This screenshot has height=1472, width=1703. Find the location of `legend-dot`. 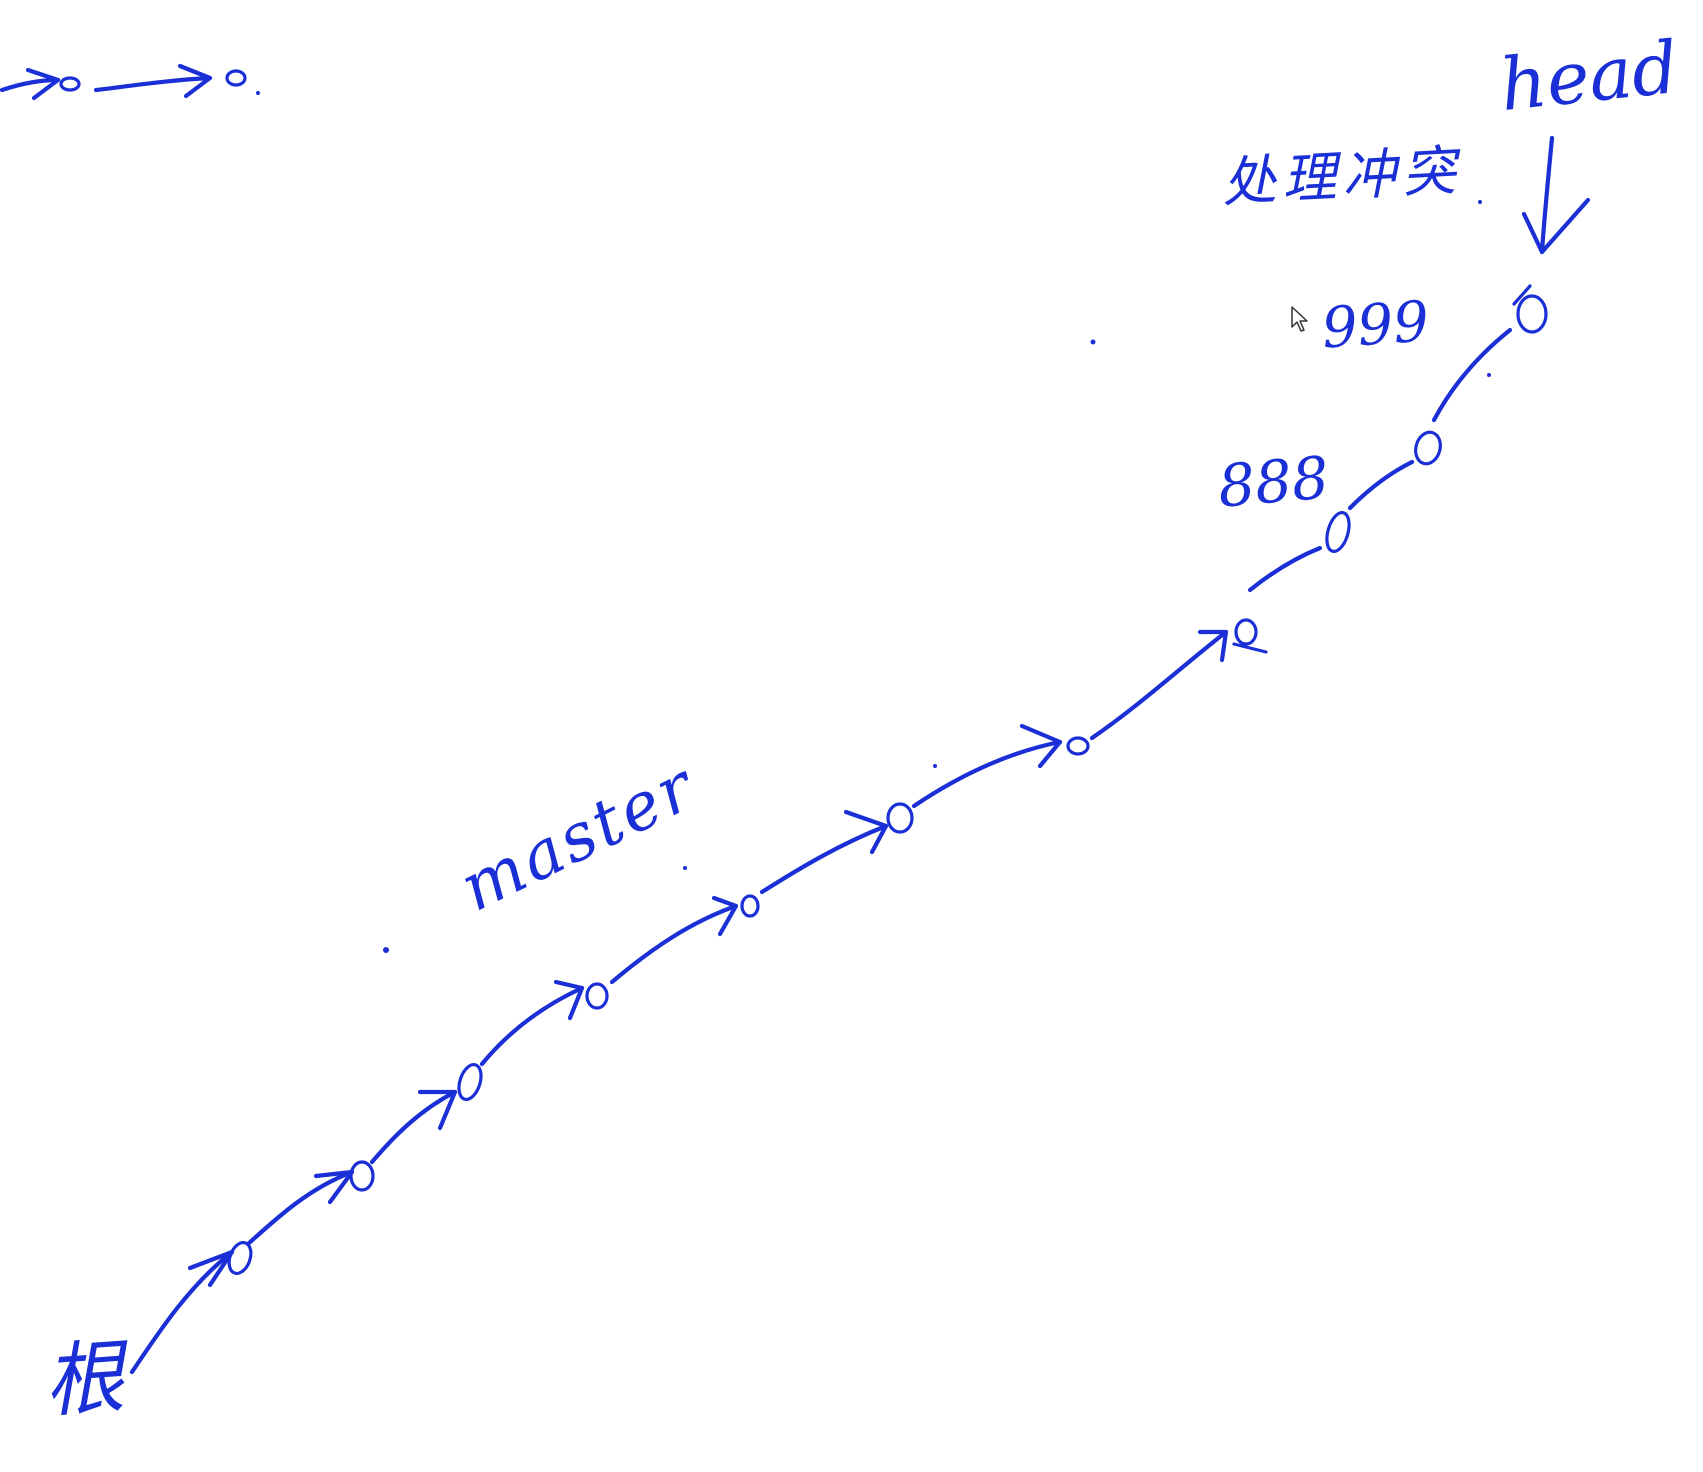

legend-dot is located at coordinates (258, 93).